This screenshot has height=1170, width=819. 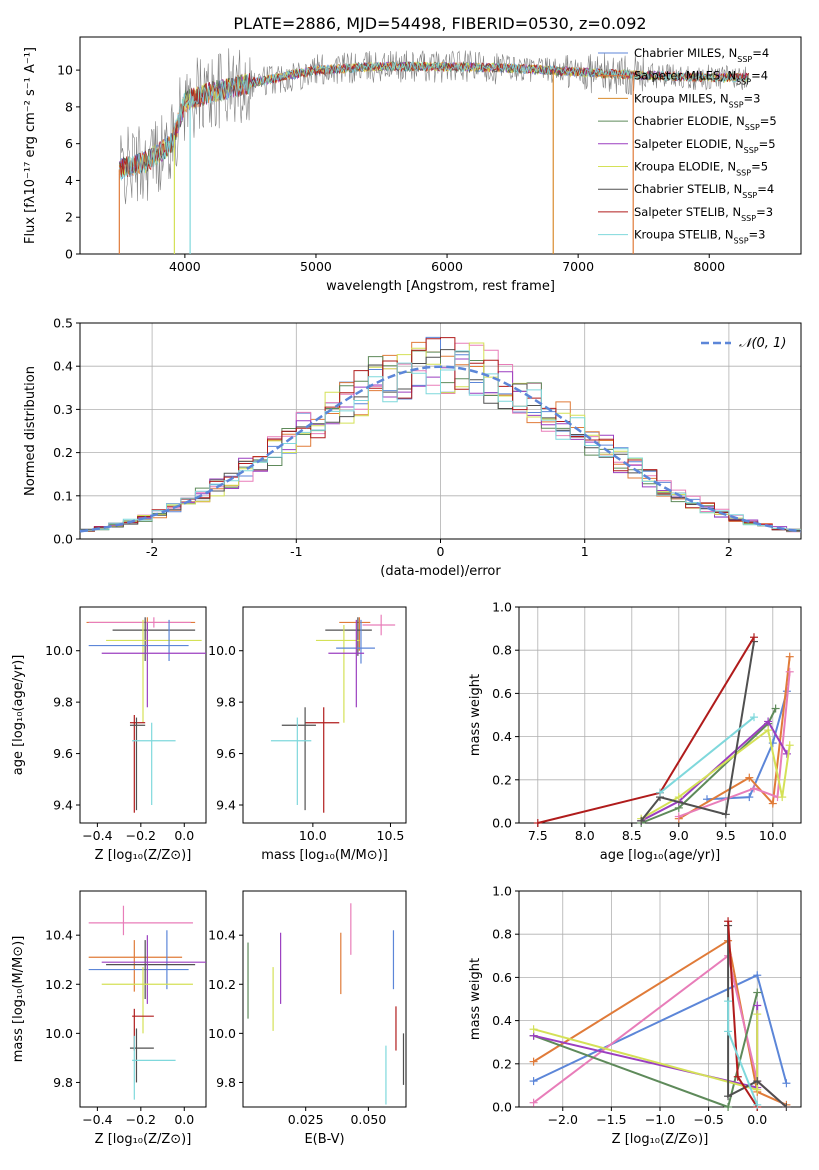 What do you see at coordinates (63, 409) in the screenshot?
I see `y-tick-label: 0.3` at bounding box center [63, 409].